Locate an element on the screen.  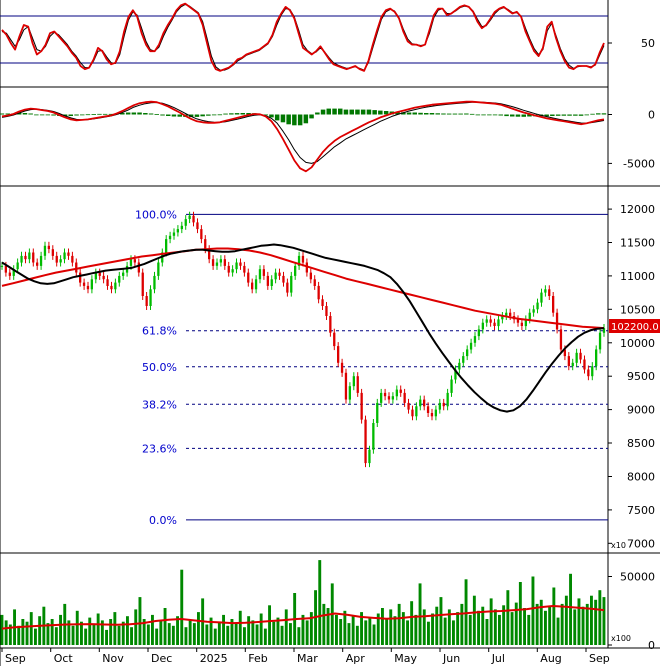
date-tick-label: 2025 is located at coordinates (214, 658).